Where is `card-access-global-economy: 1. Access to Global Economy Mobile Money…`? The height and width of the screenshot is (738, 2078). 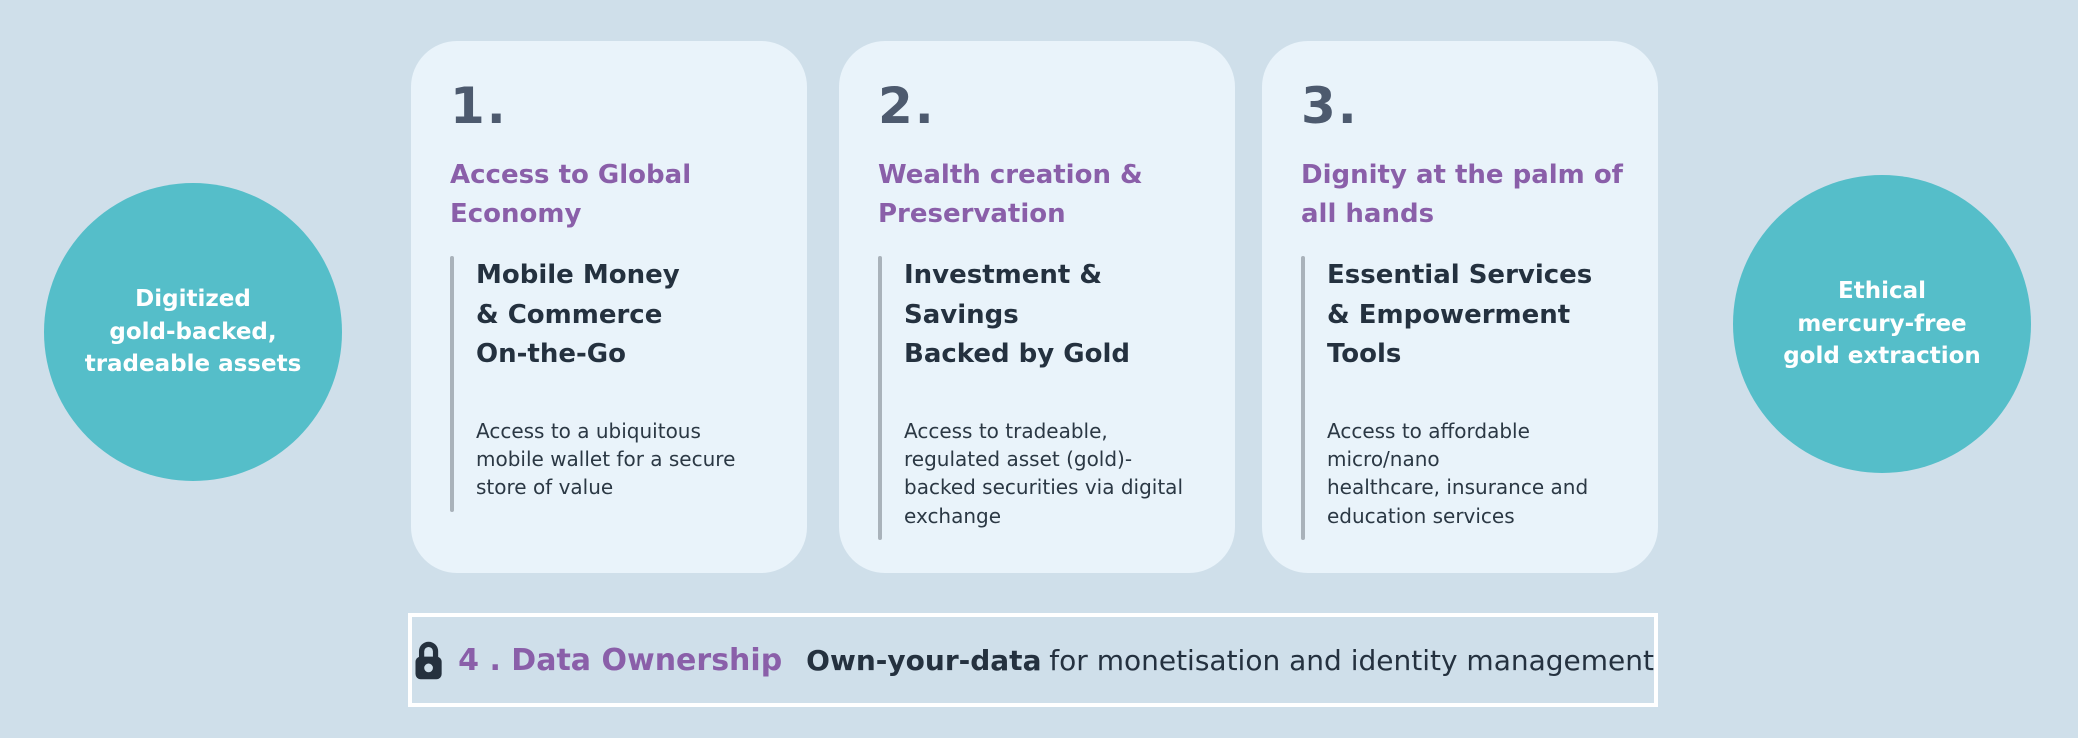 card-access-global-economy: 1. Access to Global Economy Mobile Money… is located at coordinates (609, 307).